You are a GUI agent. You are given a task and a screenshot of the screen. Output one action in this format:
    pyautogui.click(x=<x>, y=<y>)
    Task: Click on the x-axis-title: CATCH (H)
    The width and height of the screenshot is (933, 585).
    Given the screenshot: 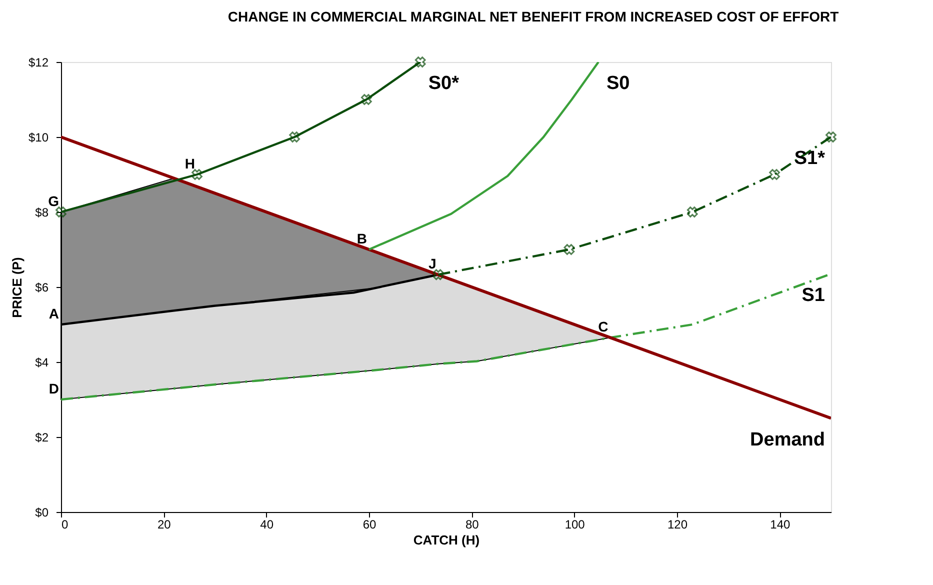 What is the action you would take?
    pyautogui.click(x=446, y=540)
    